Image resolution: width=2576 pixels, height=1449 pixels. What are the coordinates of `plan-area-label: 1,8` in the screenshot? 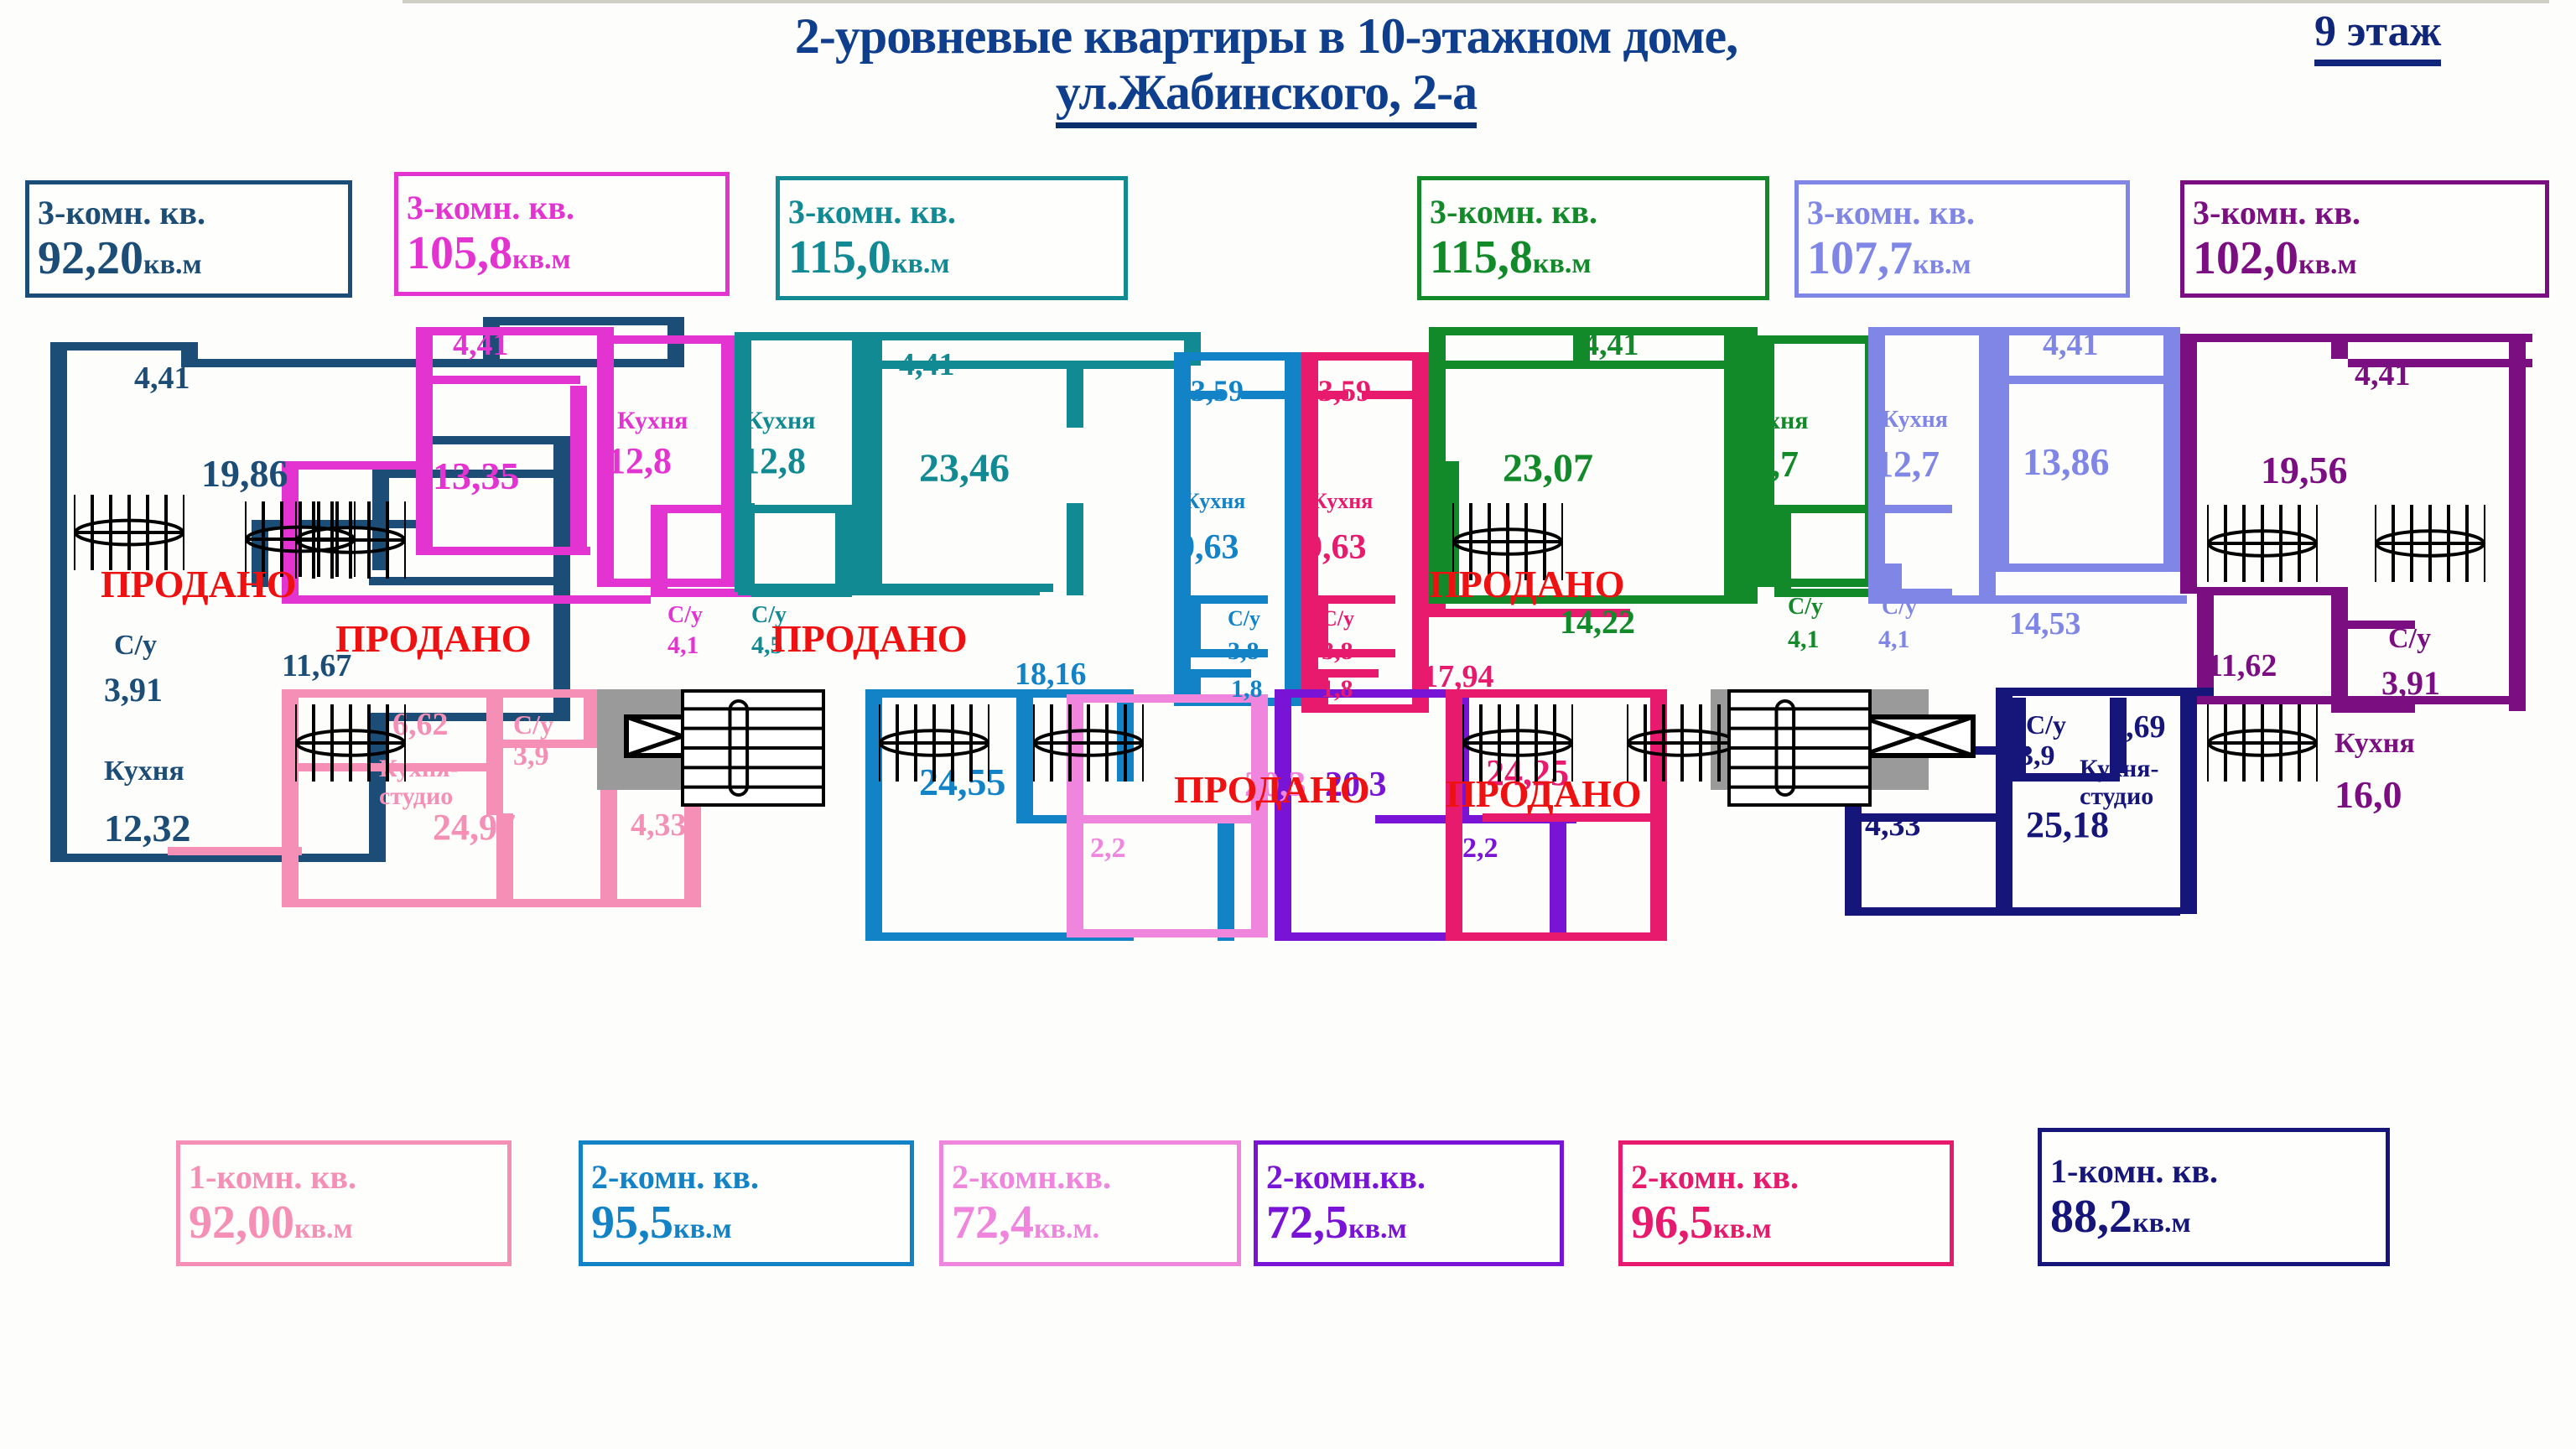 It's located at (1337, 689).